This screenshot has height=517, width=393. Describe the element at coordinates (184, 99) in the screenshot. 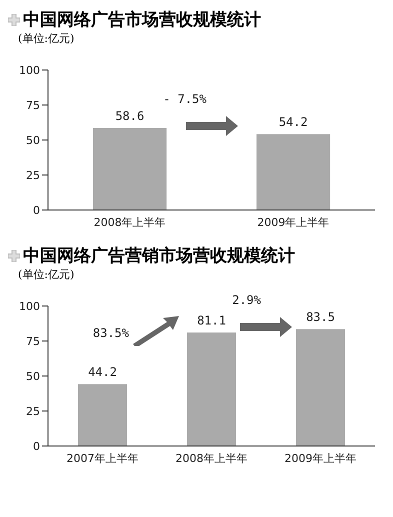

I see `annotation: - 7.5%` at that location.